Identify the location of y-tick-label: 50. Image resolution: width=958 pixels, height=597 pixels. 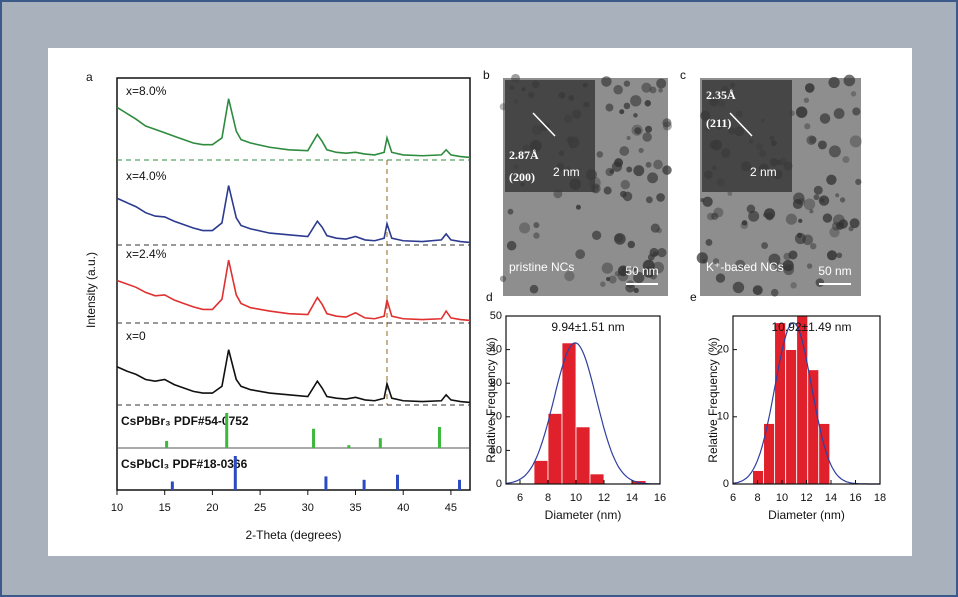
(496, 316).